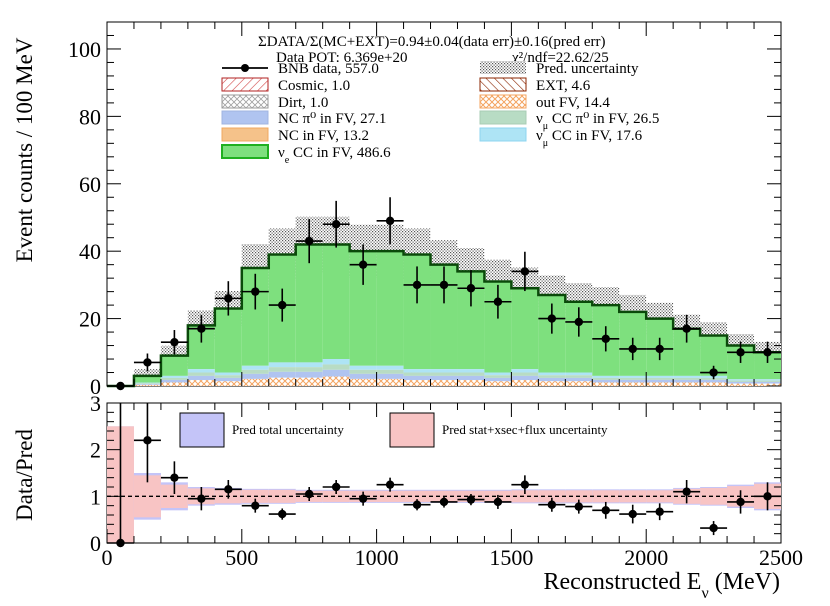 The image size is (830, 606). I want to click on legend-label-total-unc: Pred total uncertainty, so click(288, 429).